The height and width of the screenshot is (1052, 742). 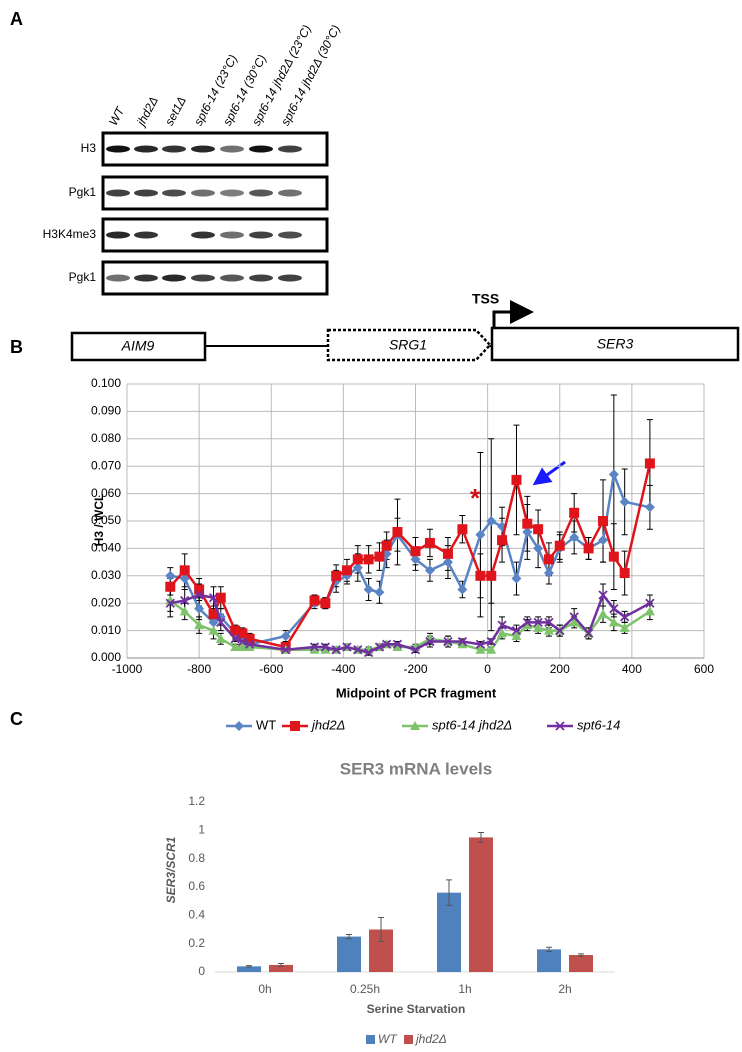 I want to click on y-tick-label: 0.040, so click(x=106, y=548).